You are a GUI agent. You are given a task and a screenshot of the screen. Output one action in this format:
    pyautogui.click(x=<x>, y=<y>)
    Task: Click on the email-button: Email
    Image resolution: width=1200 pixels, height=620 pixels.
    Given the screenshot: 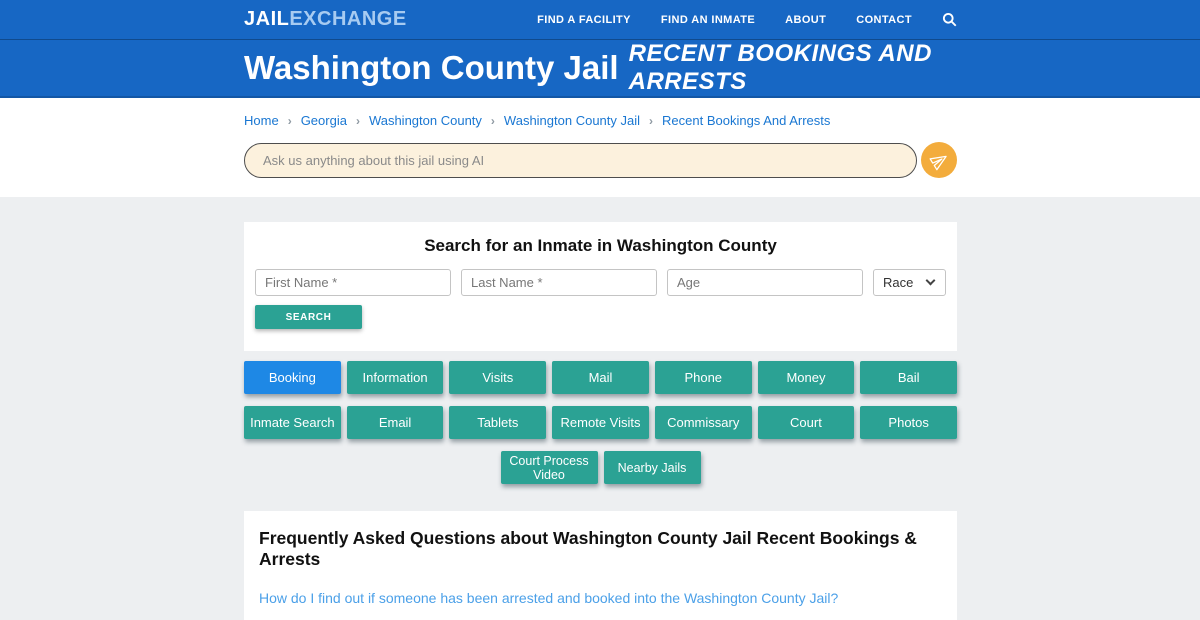 What is the action you would take?
    pyautogui.click(x=395, y=422)
    